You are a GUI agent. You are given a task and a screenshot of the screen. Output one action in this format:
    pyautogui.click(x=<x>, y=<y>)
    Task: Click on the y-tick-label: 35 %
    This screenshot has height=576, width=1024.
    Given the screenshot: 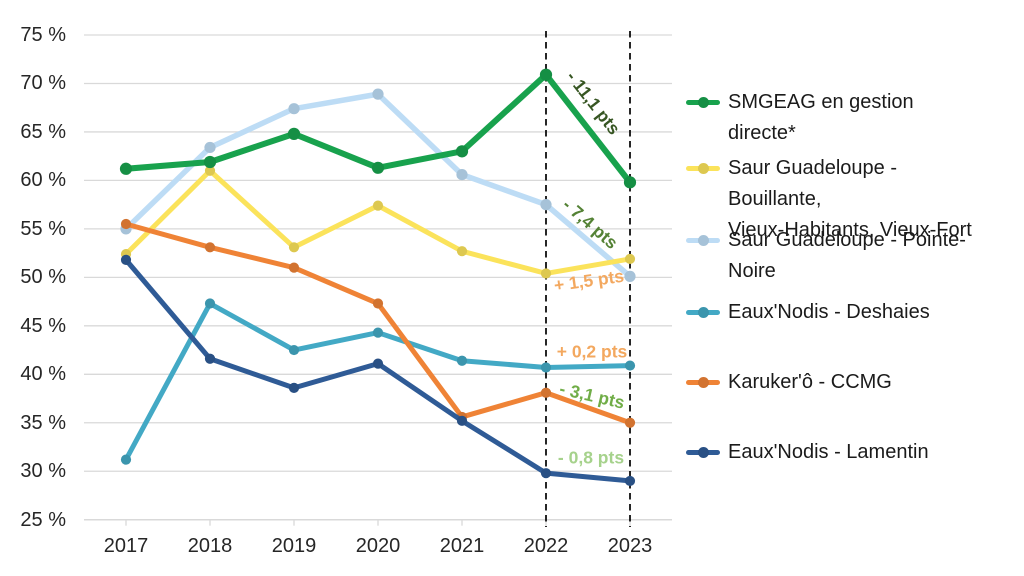 What is the action you would take?
    pyautogui.click(x=43, y=422)
    